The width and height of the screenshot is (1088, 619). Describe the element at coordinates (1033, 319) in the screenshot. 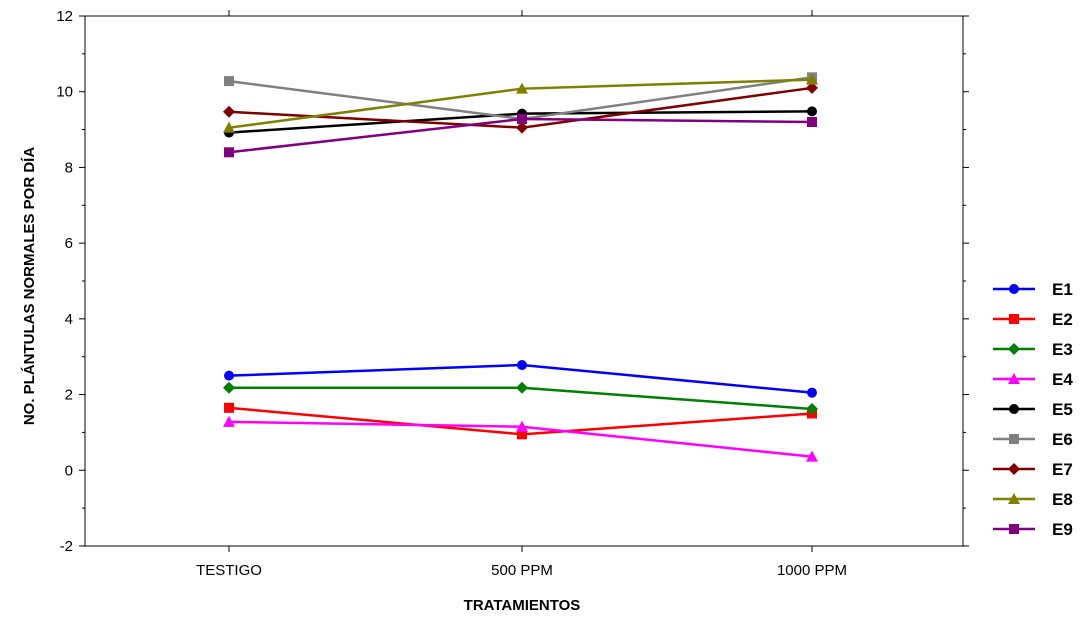

I see `legend-item-e2: E2` at that location.